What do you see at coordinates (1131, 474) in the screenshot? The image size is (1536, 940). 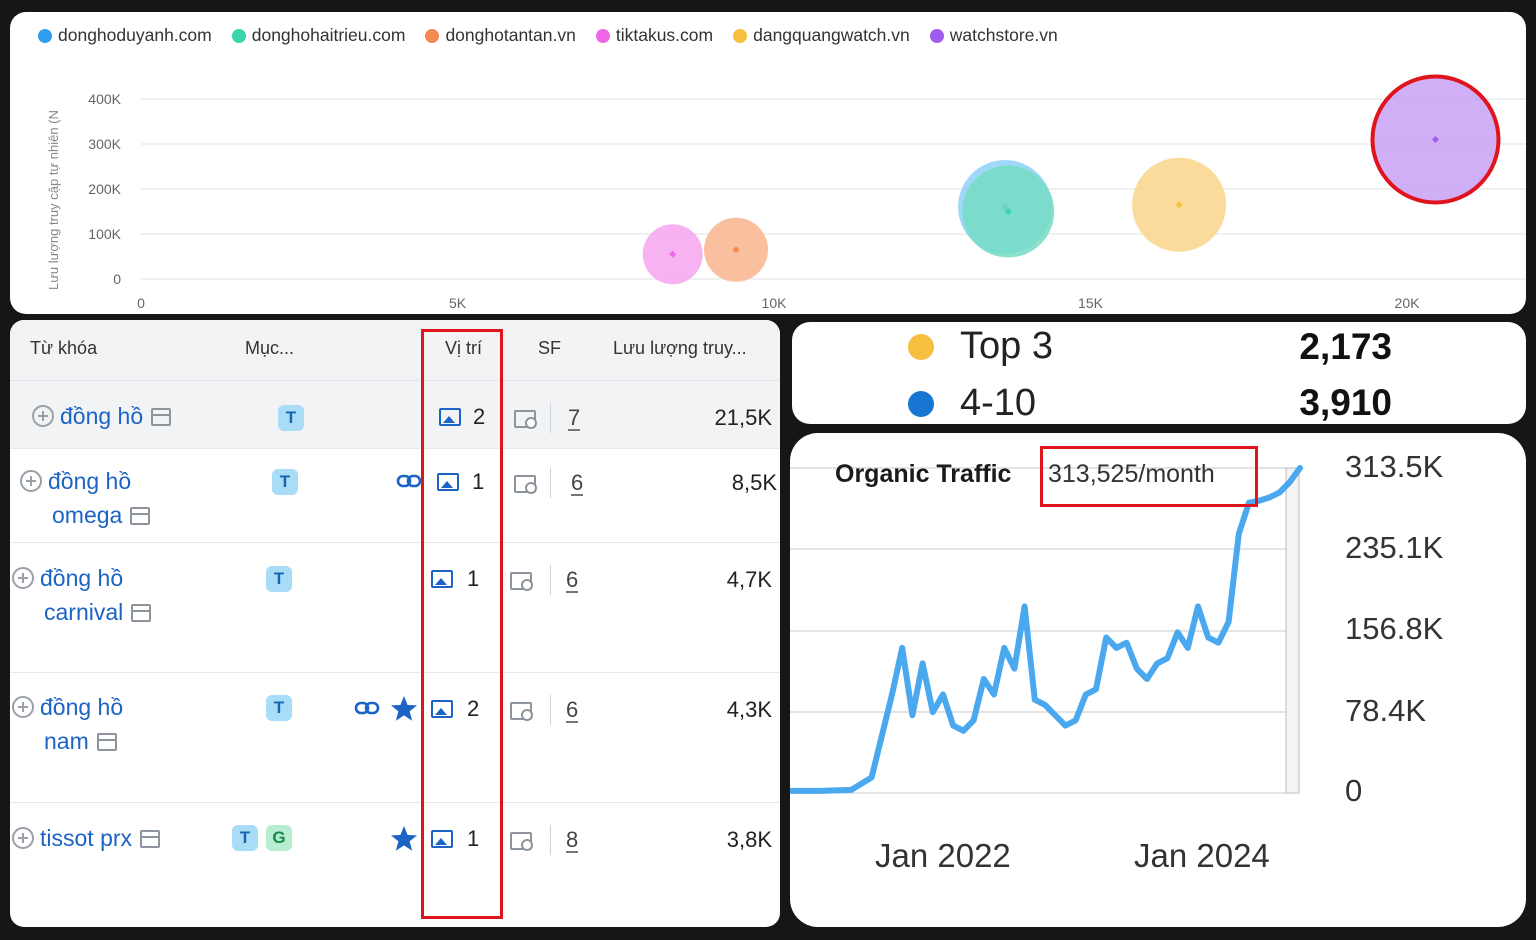 I see `organic-traffic-value: 313,525/month` at bounding box center [1131, 474].